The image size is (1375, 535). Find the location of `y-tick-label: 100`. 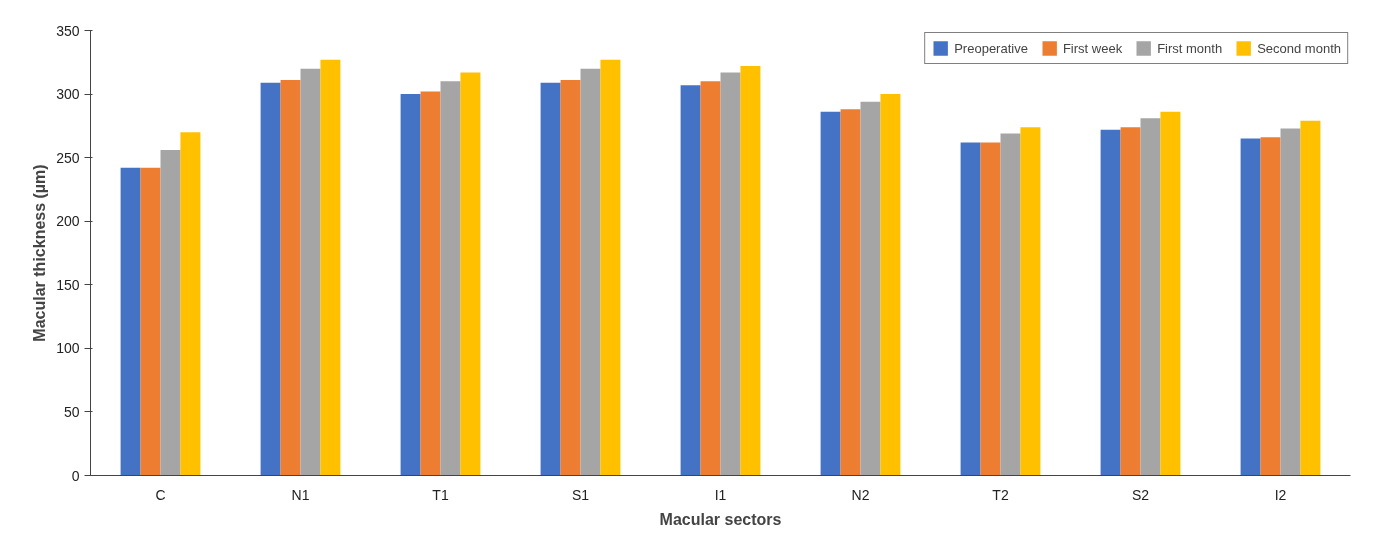

y-tick-label: 100 is located at coordinates (68, 348).